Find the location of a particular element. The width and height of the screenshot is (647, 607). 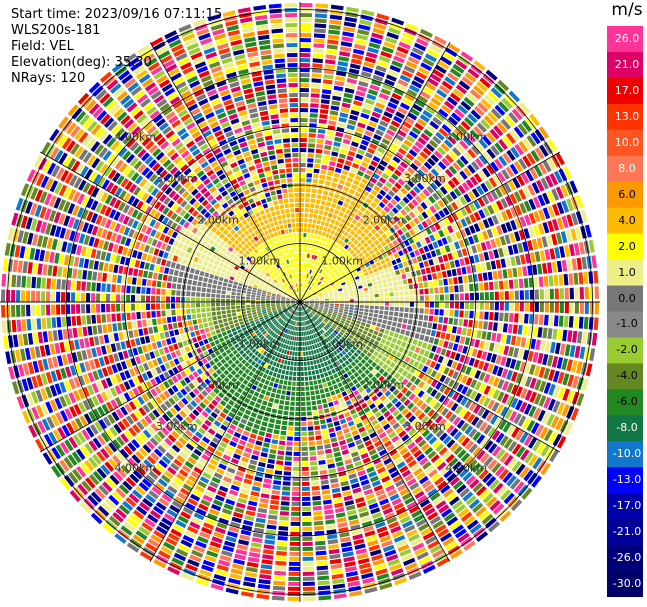

colorbar-tick-label: 13.0 is located at coordinates (627, 116).